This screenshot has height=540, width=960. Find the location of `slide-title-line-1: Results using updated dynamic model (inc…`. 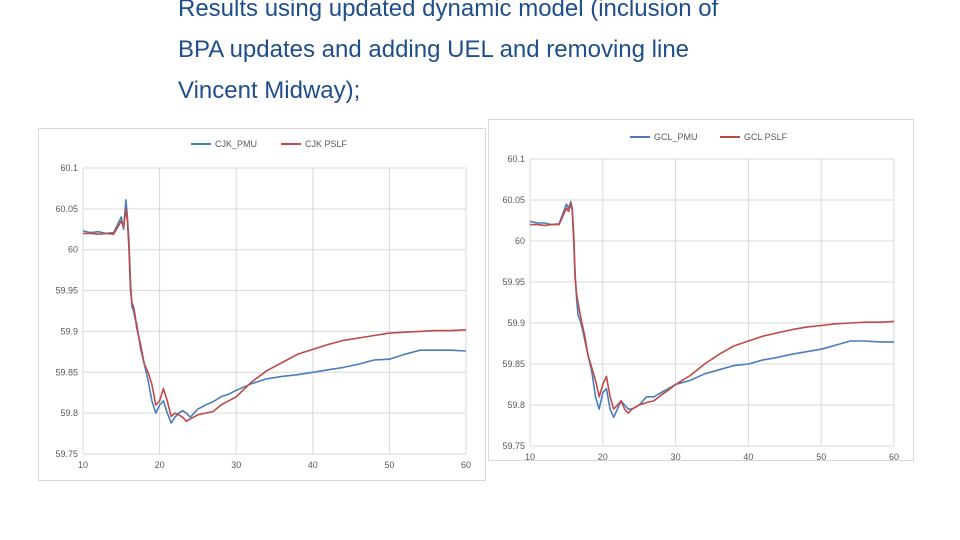

slide-title-line-1: Results using updated dynamic model (inc… is located at coordinates (448, 11).